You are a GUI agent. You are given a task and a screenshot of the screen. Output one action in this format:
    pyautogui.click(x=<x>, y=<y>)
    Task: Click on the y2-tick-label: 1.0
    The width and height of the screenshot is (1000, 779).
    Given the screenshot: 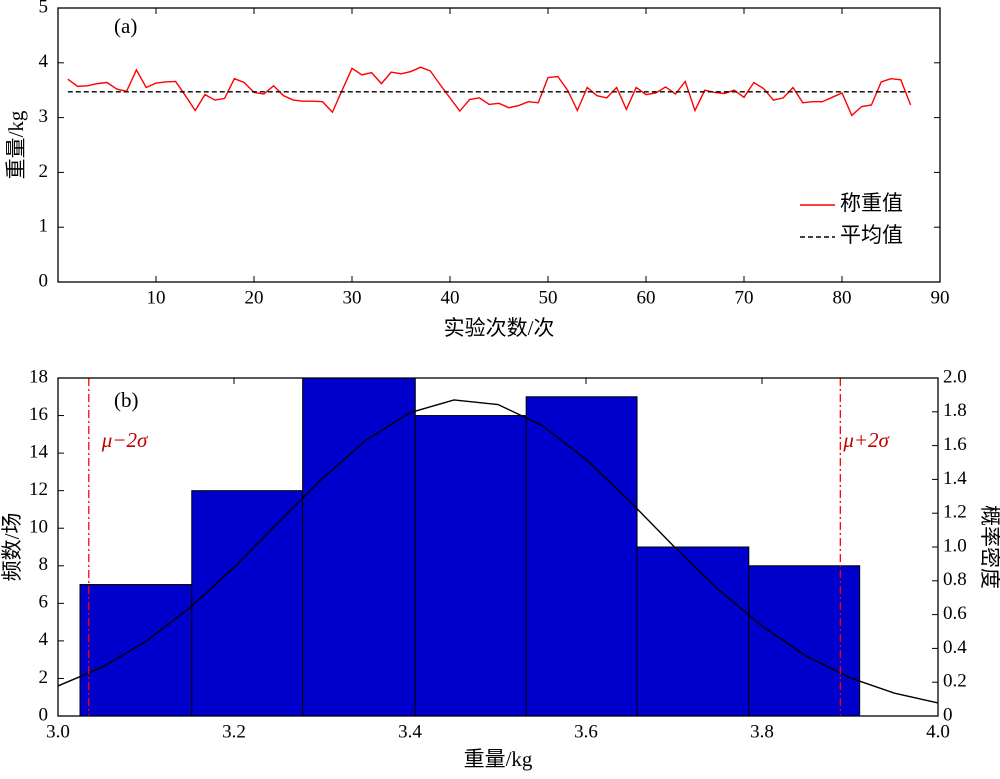 What is the action you would take?
    pyautogui.click(x=955, y=545)
    